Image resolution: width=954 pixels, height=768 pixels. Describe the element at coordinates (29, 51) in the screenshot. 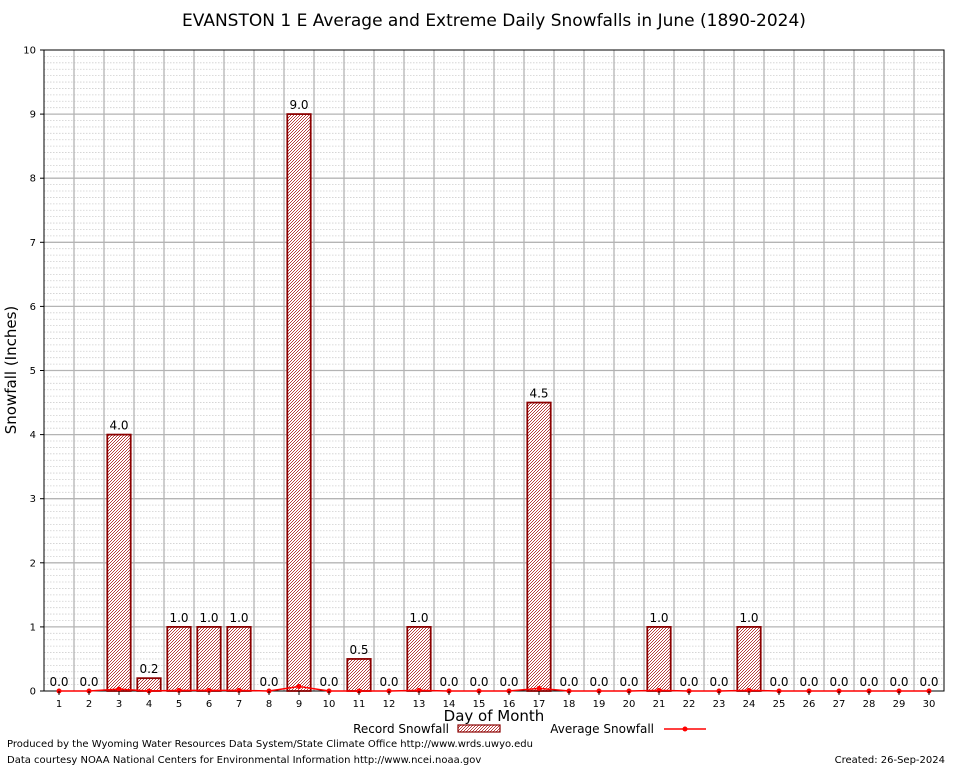

I see `y-tick-label: 10` at that location.